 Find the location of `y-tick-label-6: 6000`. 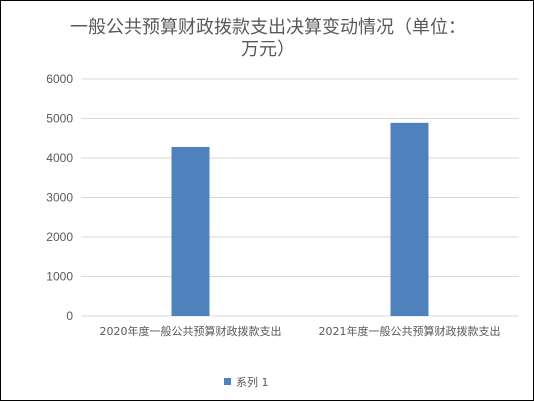

y-tick-label-6: 6000 is located at coordinates (59, 79).